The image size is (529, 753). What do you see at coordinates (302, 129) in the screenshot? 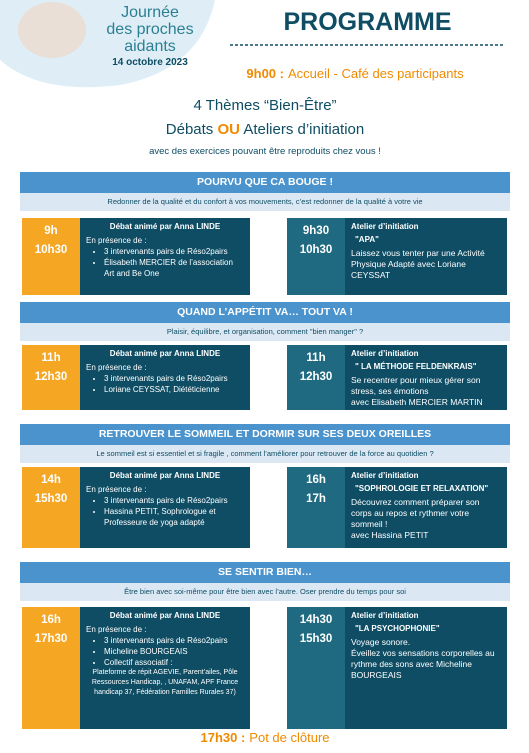
I see `intro-part: Ateliers d’initiation` at bounding box center [302, 129].